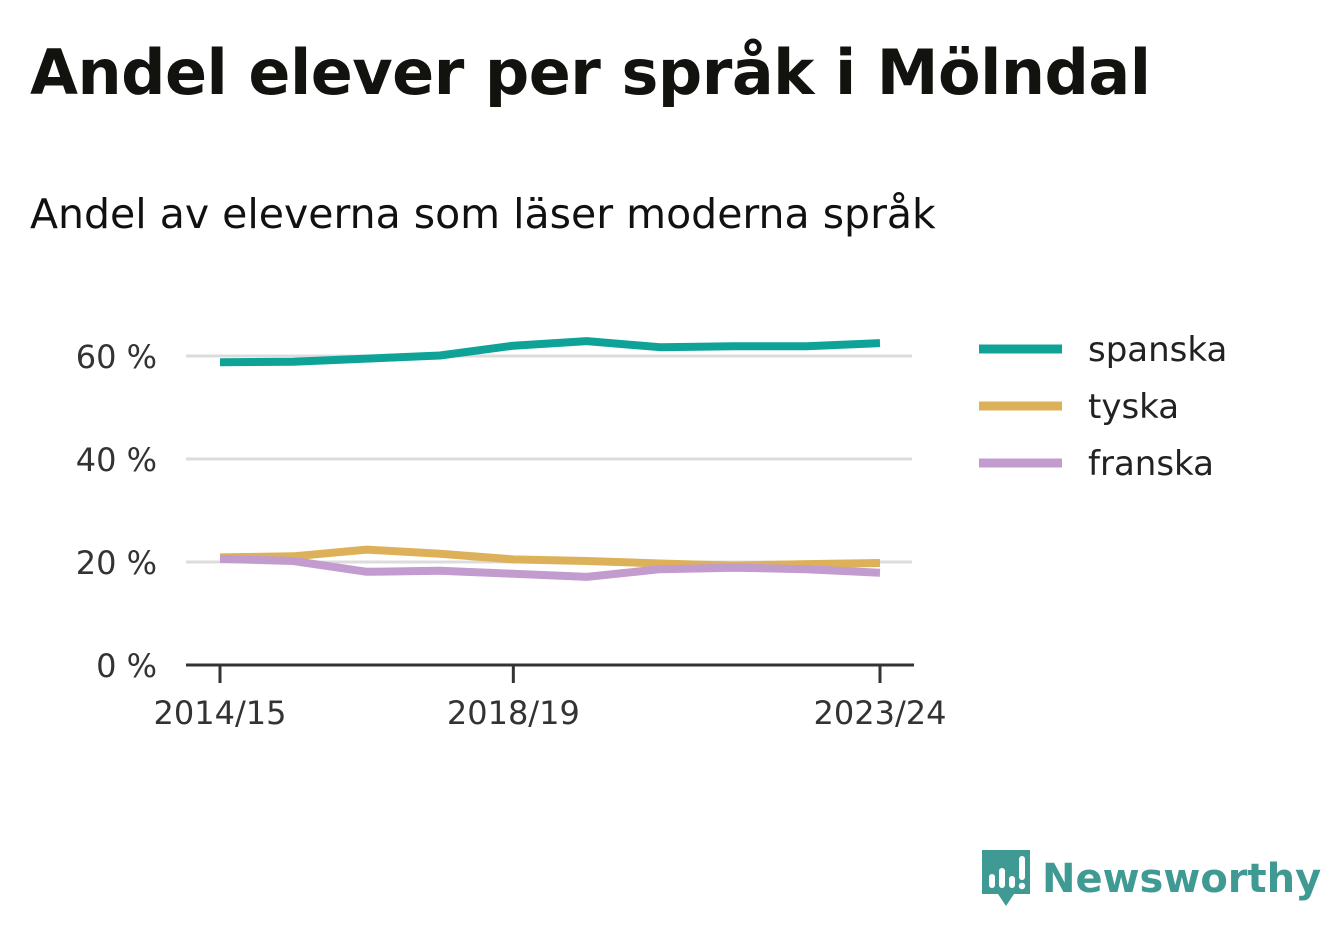  What do you see at coordinates (550, 352) in the screenshot?
I see `series-line-spanska` at bounding box center [550, 352].